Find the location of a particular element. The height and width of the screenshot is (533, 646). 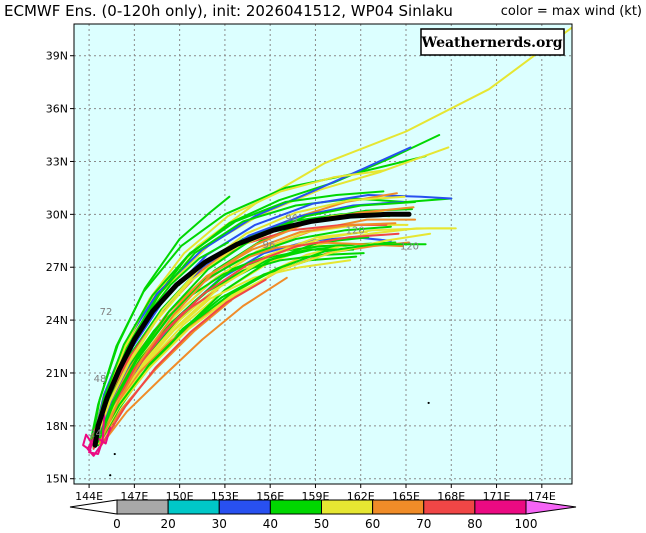

y-tick-label: 33N is located at coordinates (57, 161).